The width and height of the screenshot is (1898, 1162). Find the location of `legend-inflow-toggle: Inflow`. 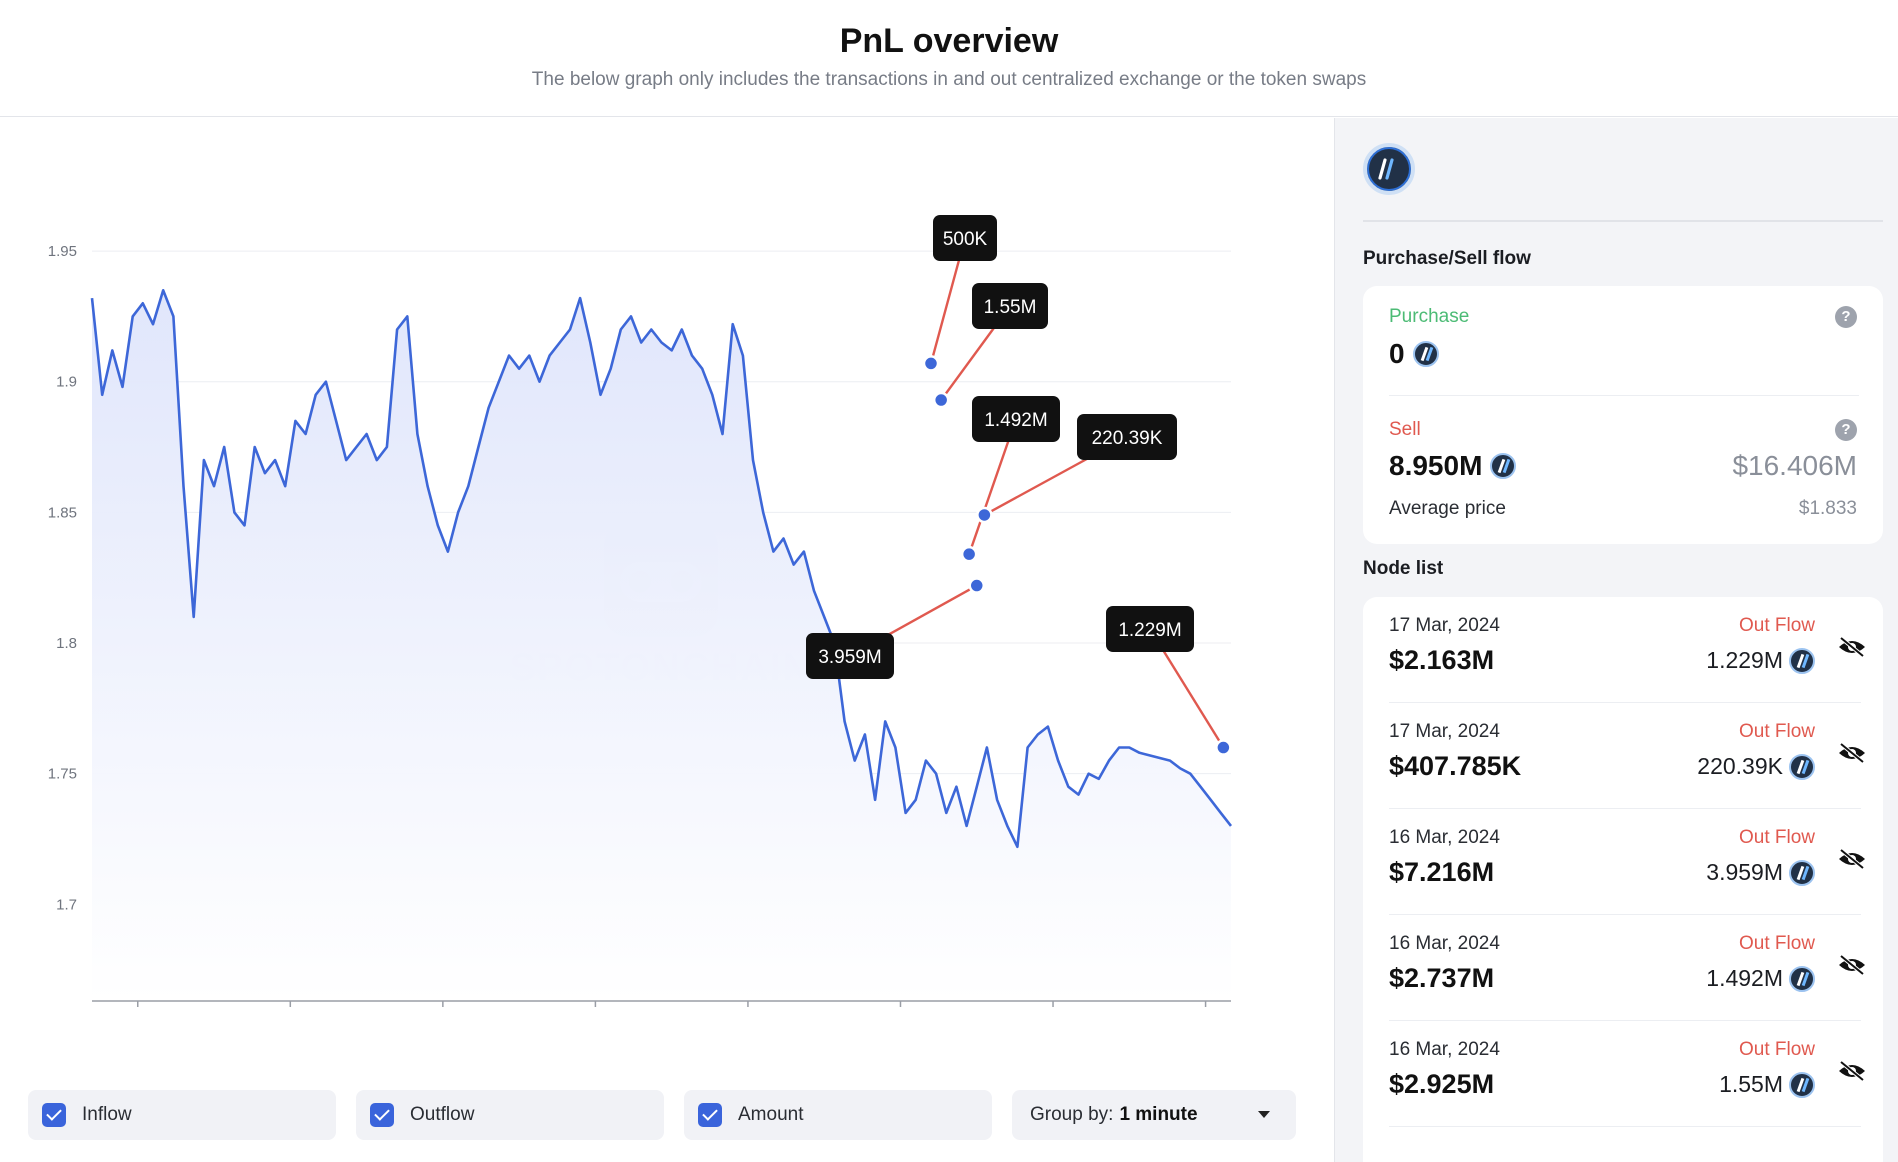

legend-inflow-toggle: Inflow is located at coordinates (182, 1115).